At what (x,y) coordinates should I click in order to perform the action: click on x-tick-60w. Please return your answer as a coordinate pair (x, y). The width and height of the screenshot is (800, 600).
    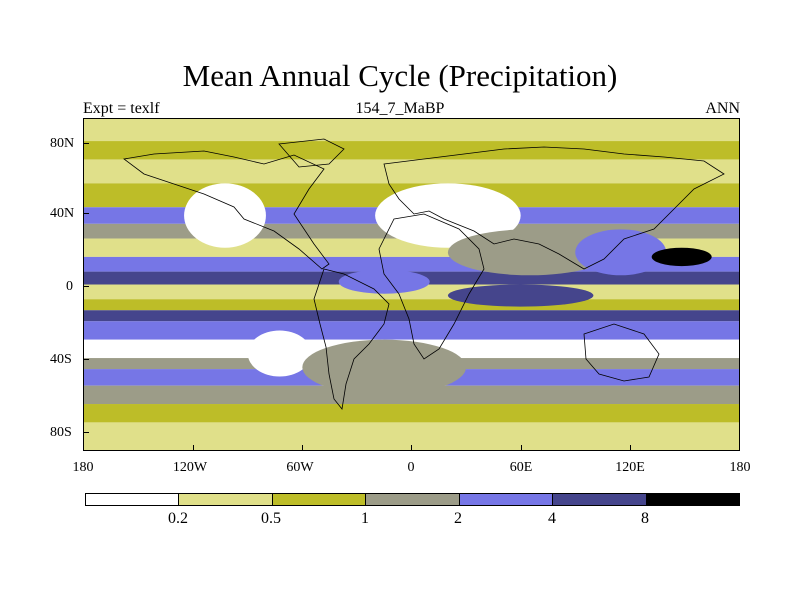
    Looking at the image, I should click on (302, 448).